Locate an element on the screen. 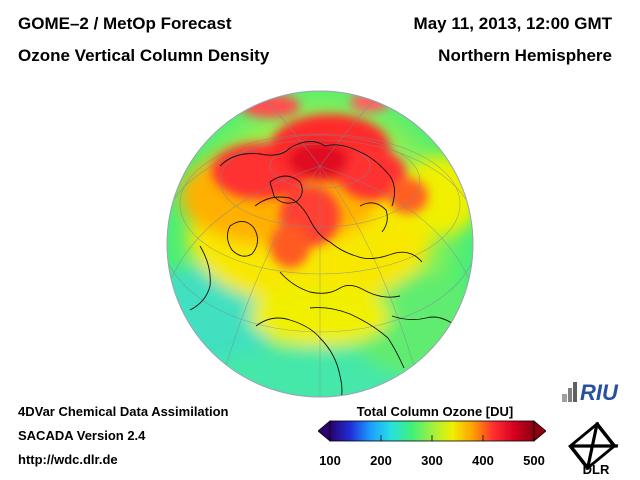 This screenshot has width=640, height=480. map-region: Northern Hemisphere is located at coordinates (525, 55).